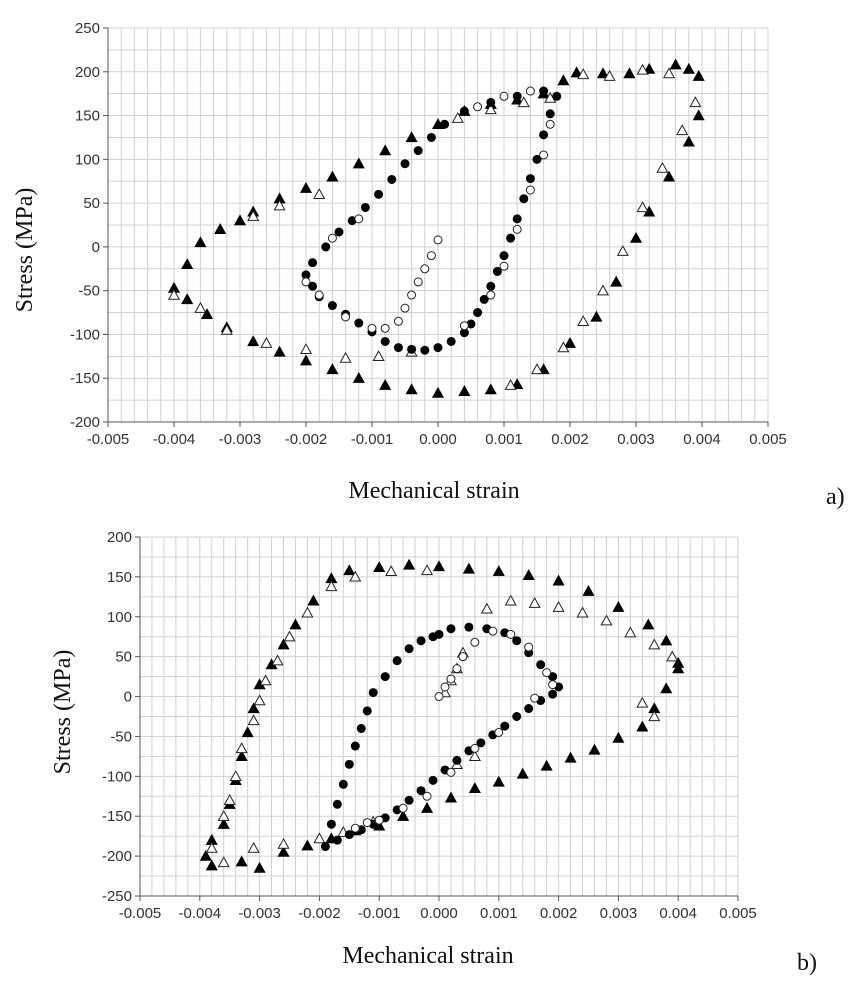 The width and height of the screenshot is (855, 981). Describe the element at coordinates (108, 439) in the screenshot. I see `x-tick-label: -0.005` at that location.